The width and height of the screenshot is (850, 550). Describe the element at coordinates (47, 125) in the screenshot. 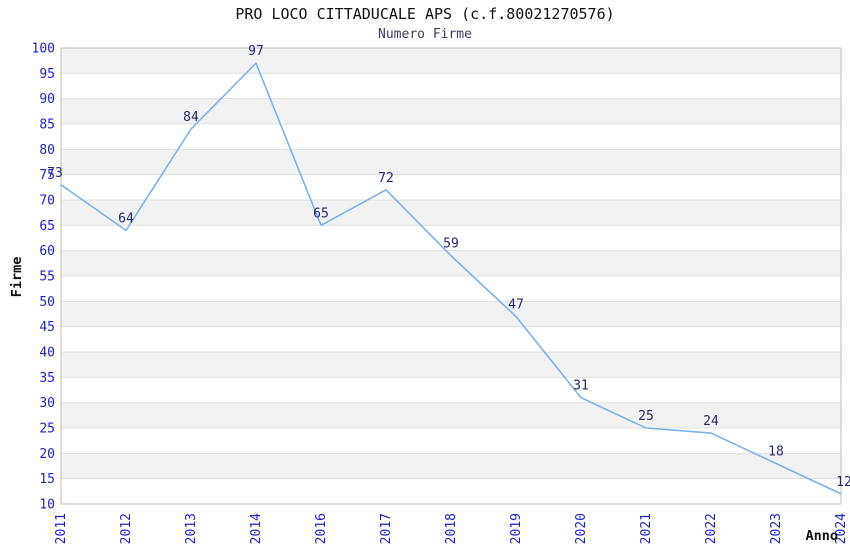

I see `y-tick-label: 85` at that location.